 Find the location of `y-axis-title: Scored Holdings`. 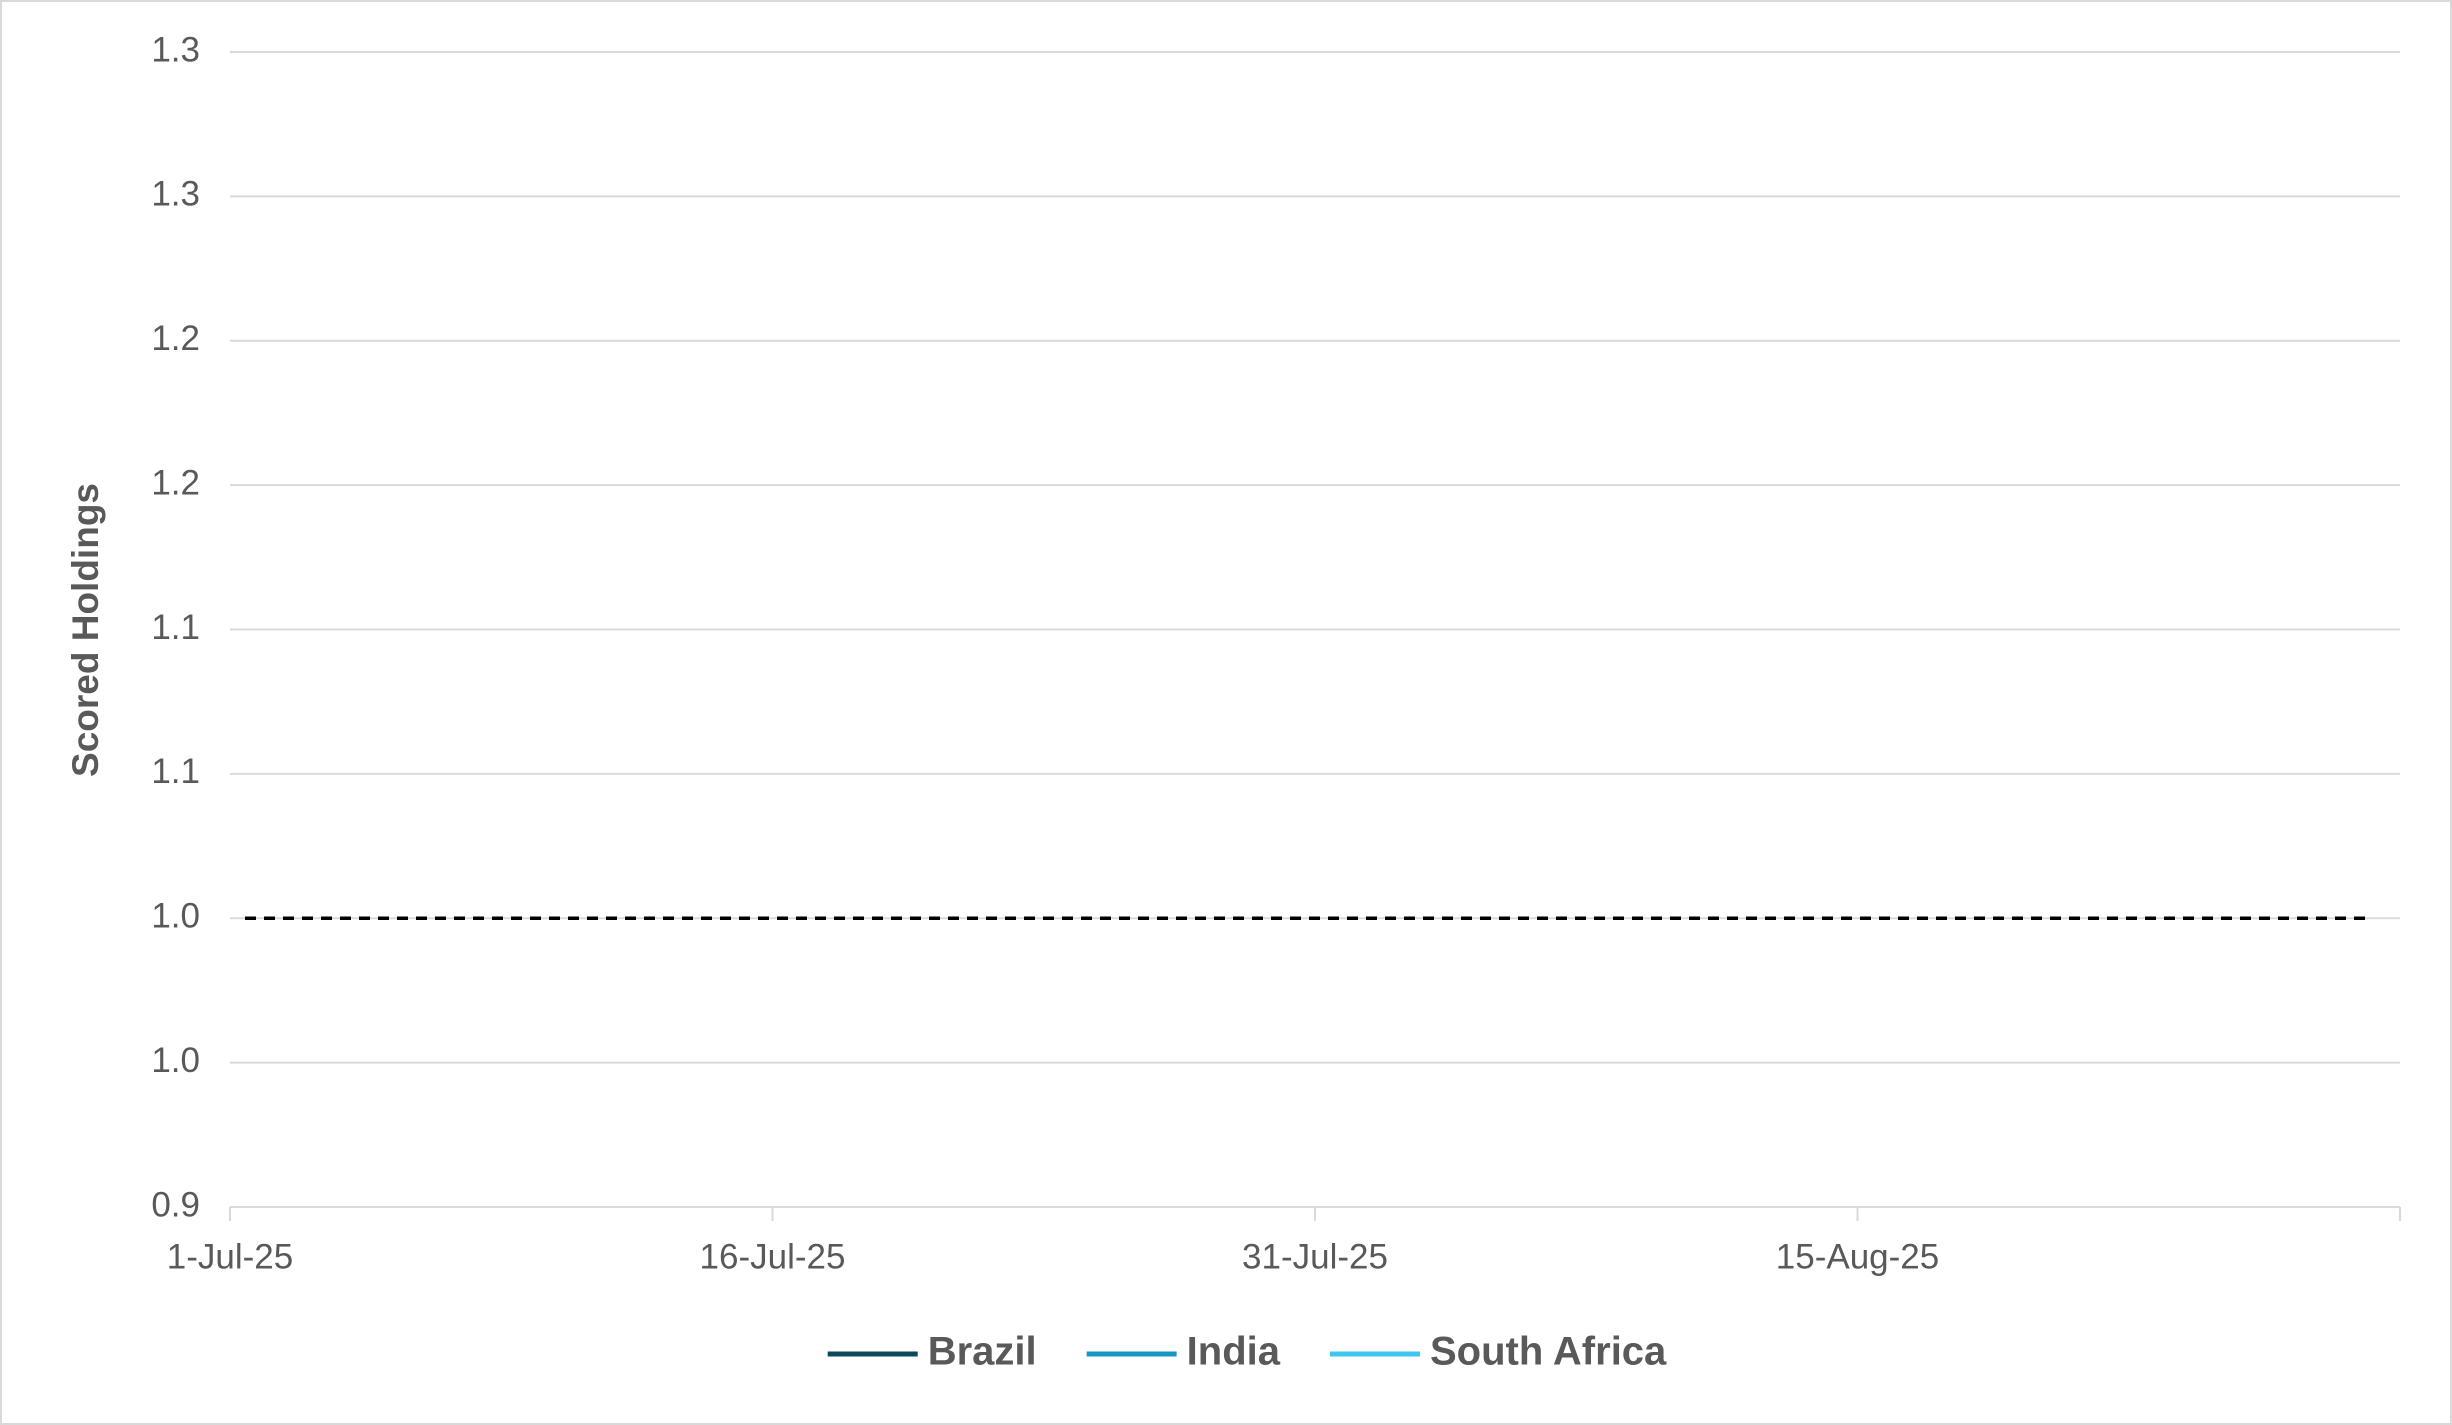

y-axis-title: Scored Holdings is located at coordinates (85, 630).